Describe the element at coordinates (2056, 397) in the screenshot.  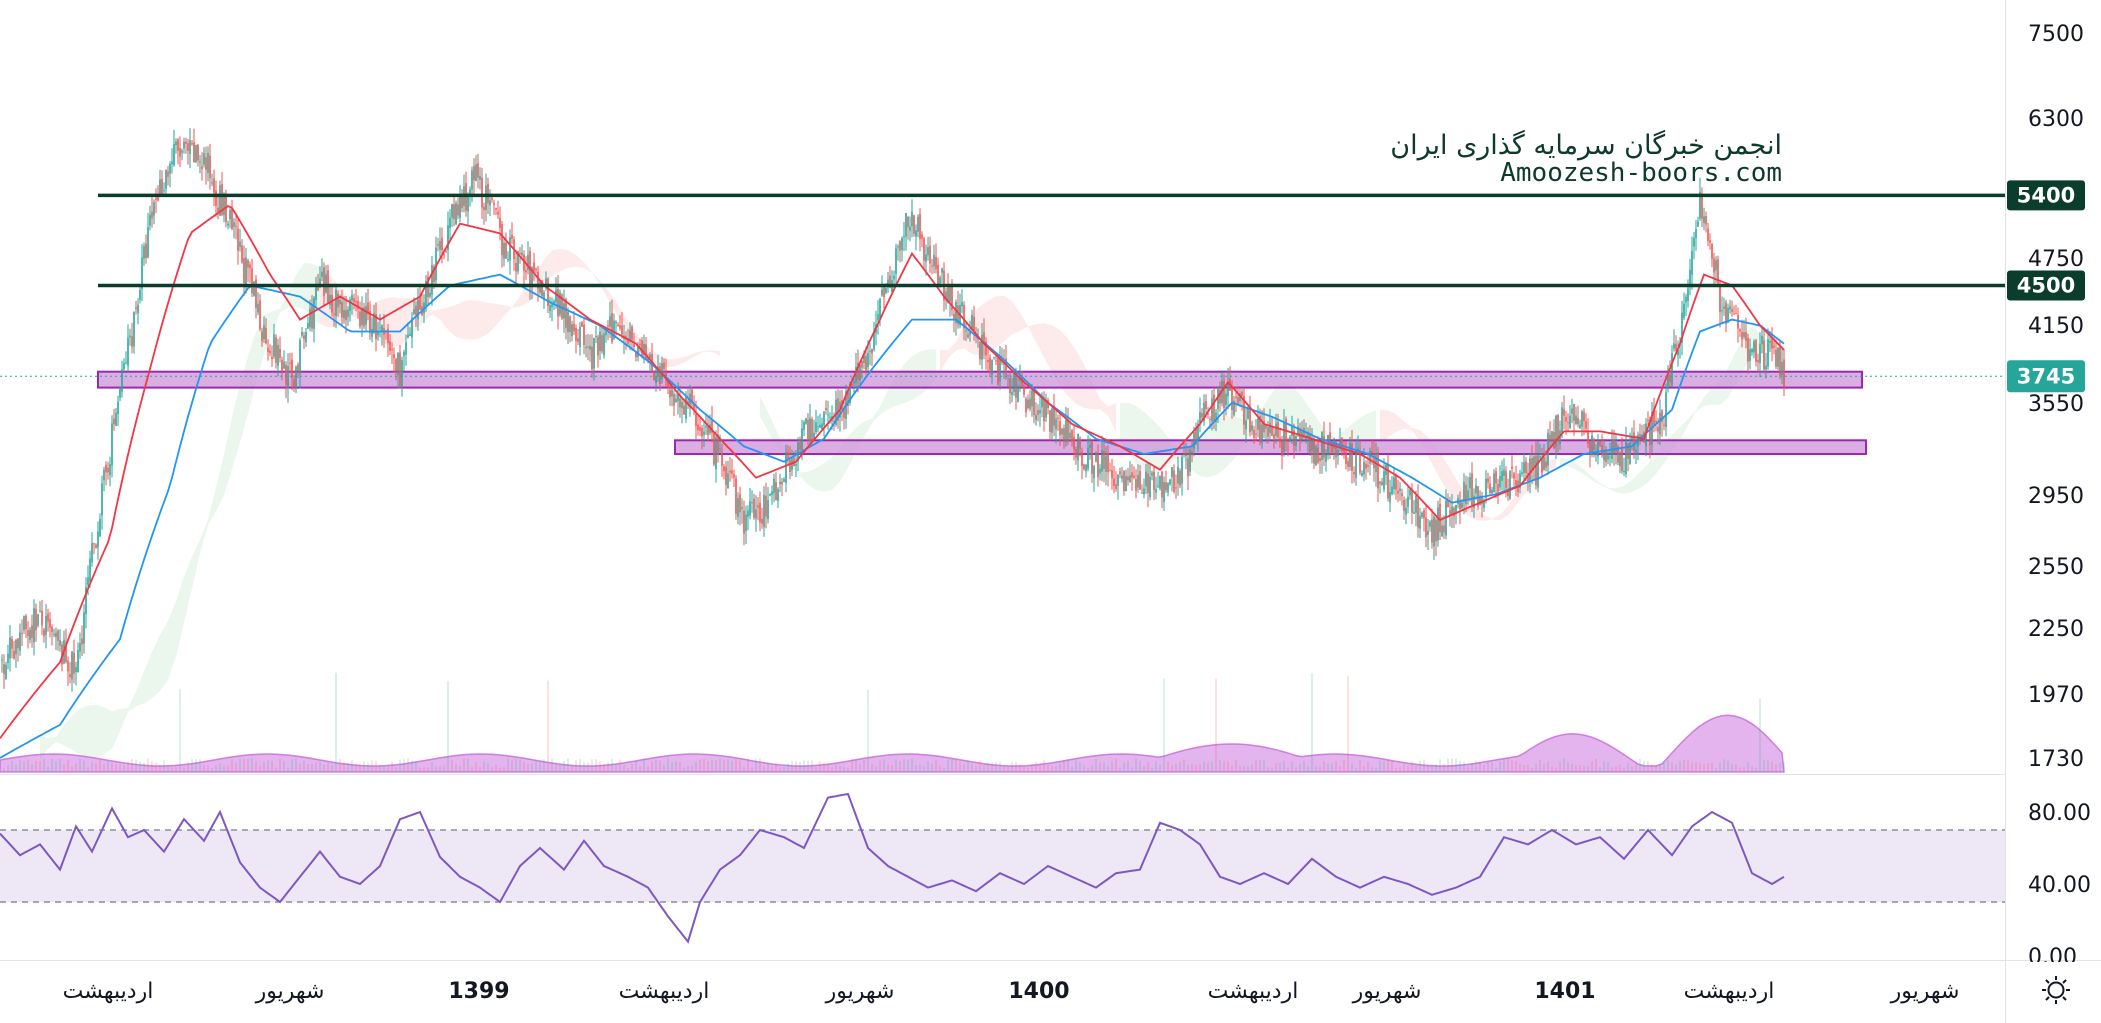
I see `price-axis: 7500 6300 4750 4150 3550 2950 2550 2250 1970 1730` at that location.